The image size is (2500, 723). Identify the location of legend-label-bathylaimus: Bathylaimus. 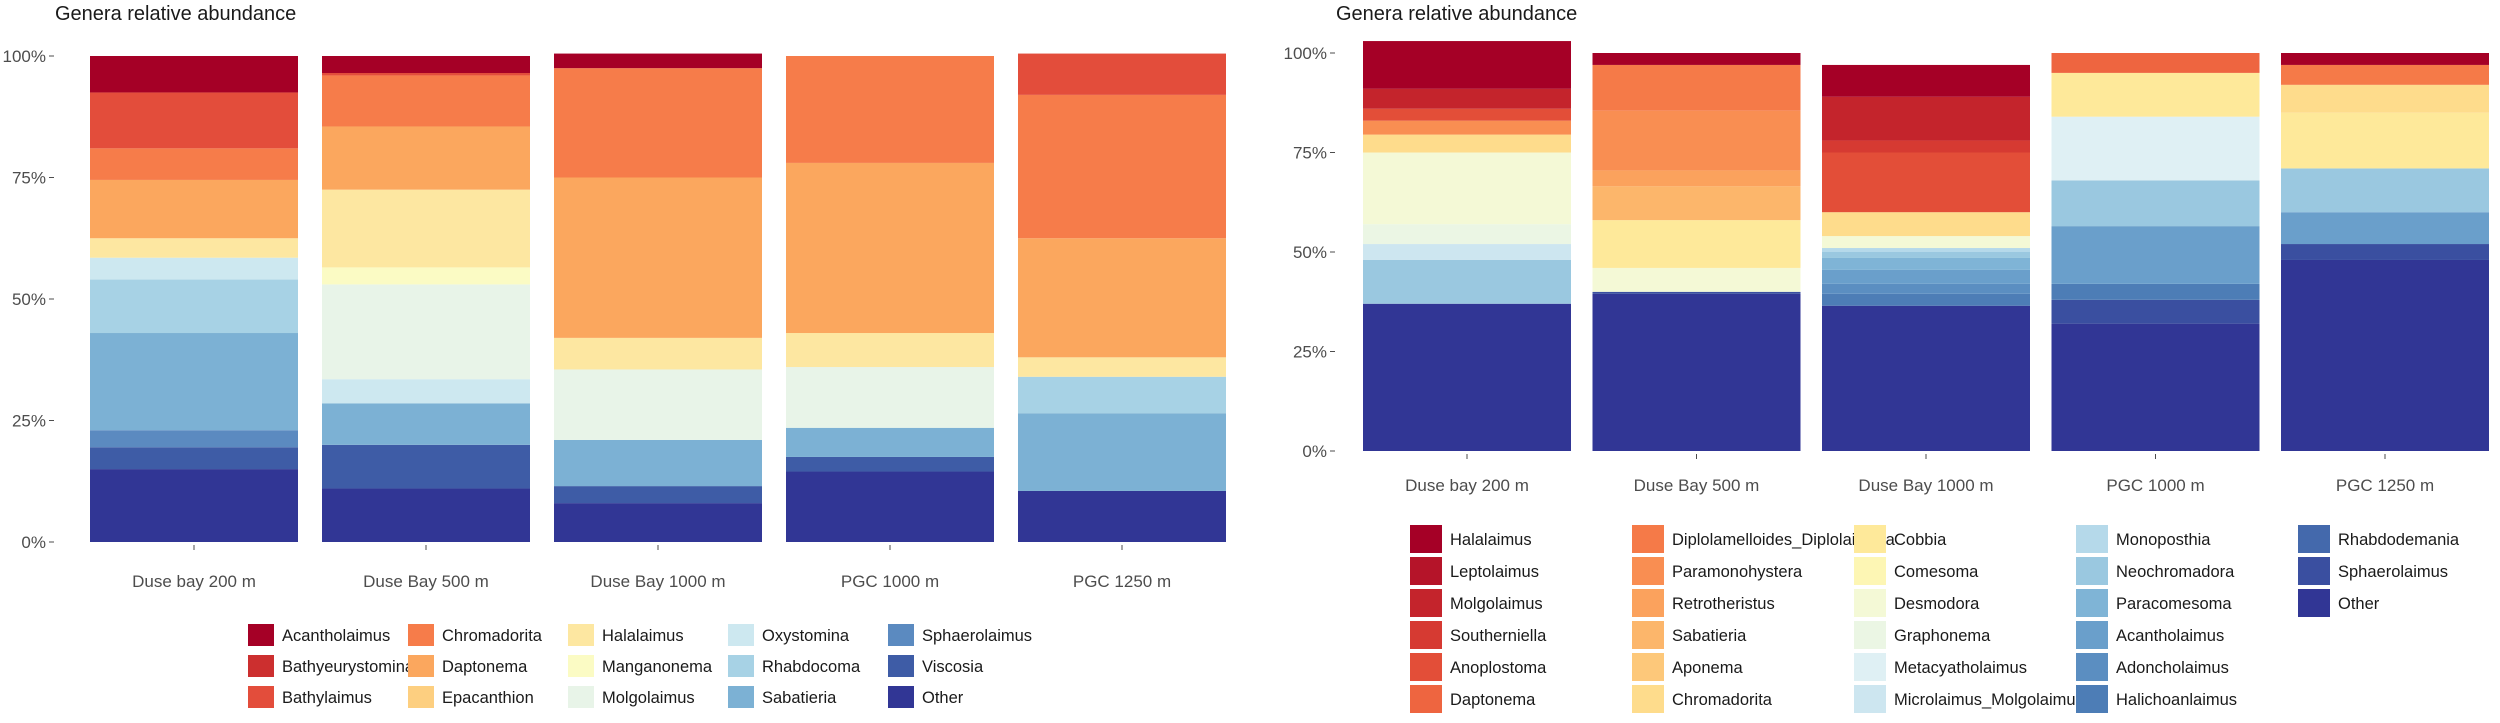
(327, 698).